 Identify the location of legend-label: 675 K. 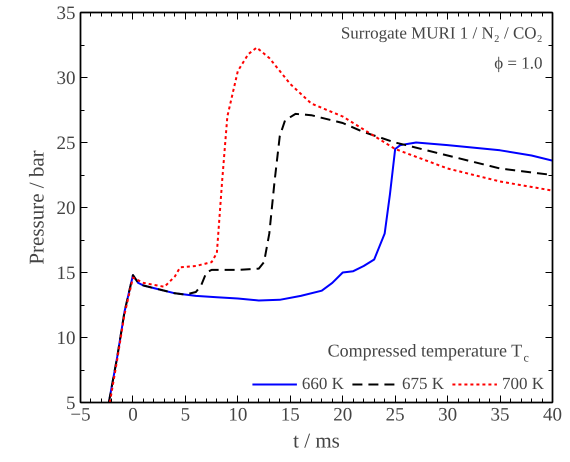
(423, 384).